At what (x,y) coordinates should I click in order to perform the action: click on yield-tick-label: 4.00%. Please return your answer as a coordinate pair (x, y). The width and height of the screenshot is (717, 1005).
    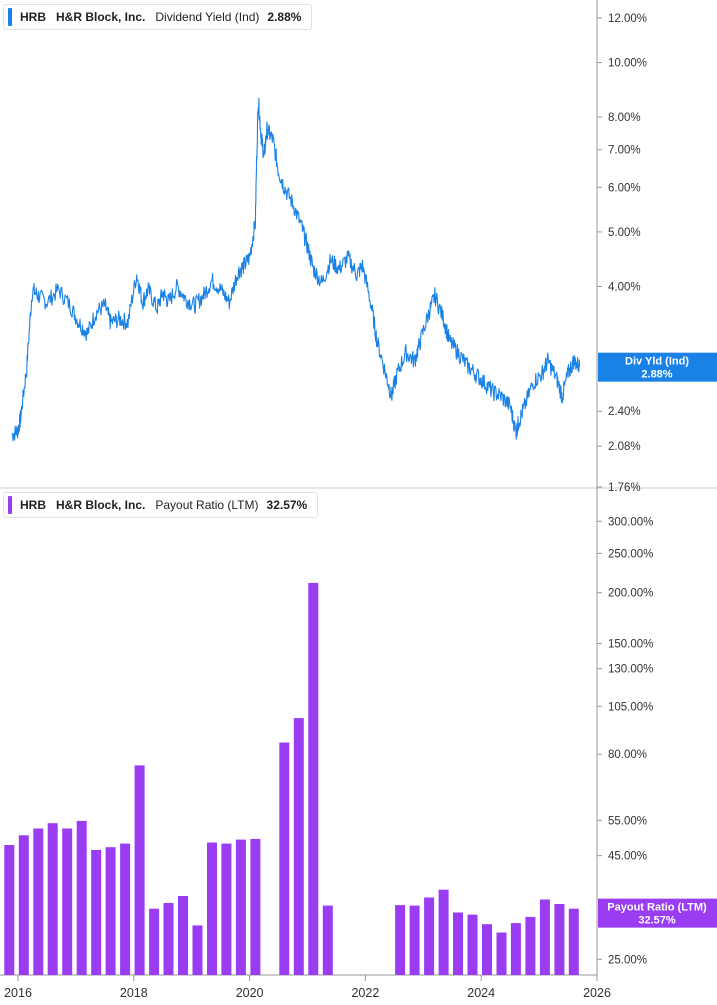
    Looking at the image, I should click on (624, 287).